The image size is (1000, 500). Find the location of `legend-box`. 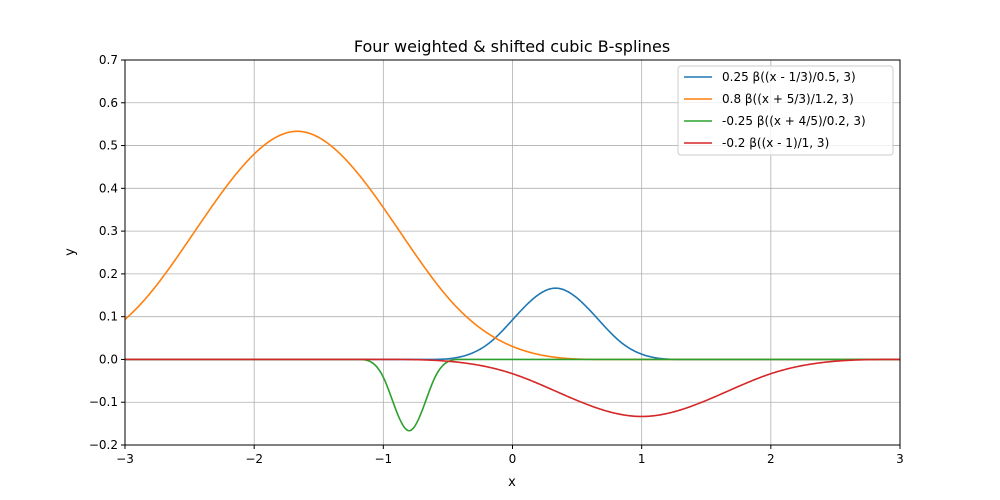

legend-box is located at coordinates (785, 110).